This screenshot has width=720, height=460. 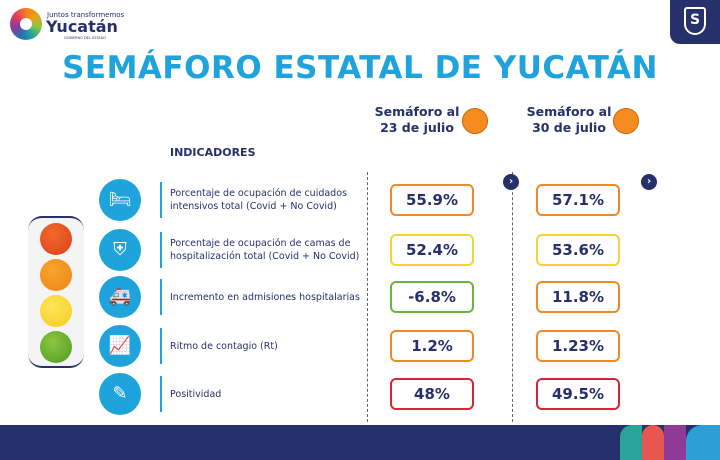 What do you see at coordinates (56, 239) in the screenshot?
I see `traffic-light-red` at bounding box center [56, 239].